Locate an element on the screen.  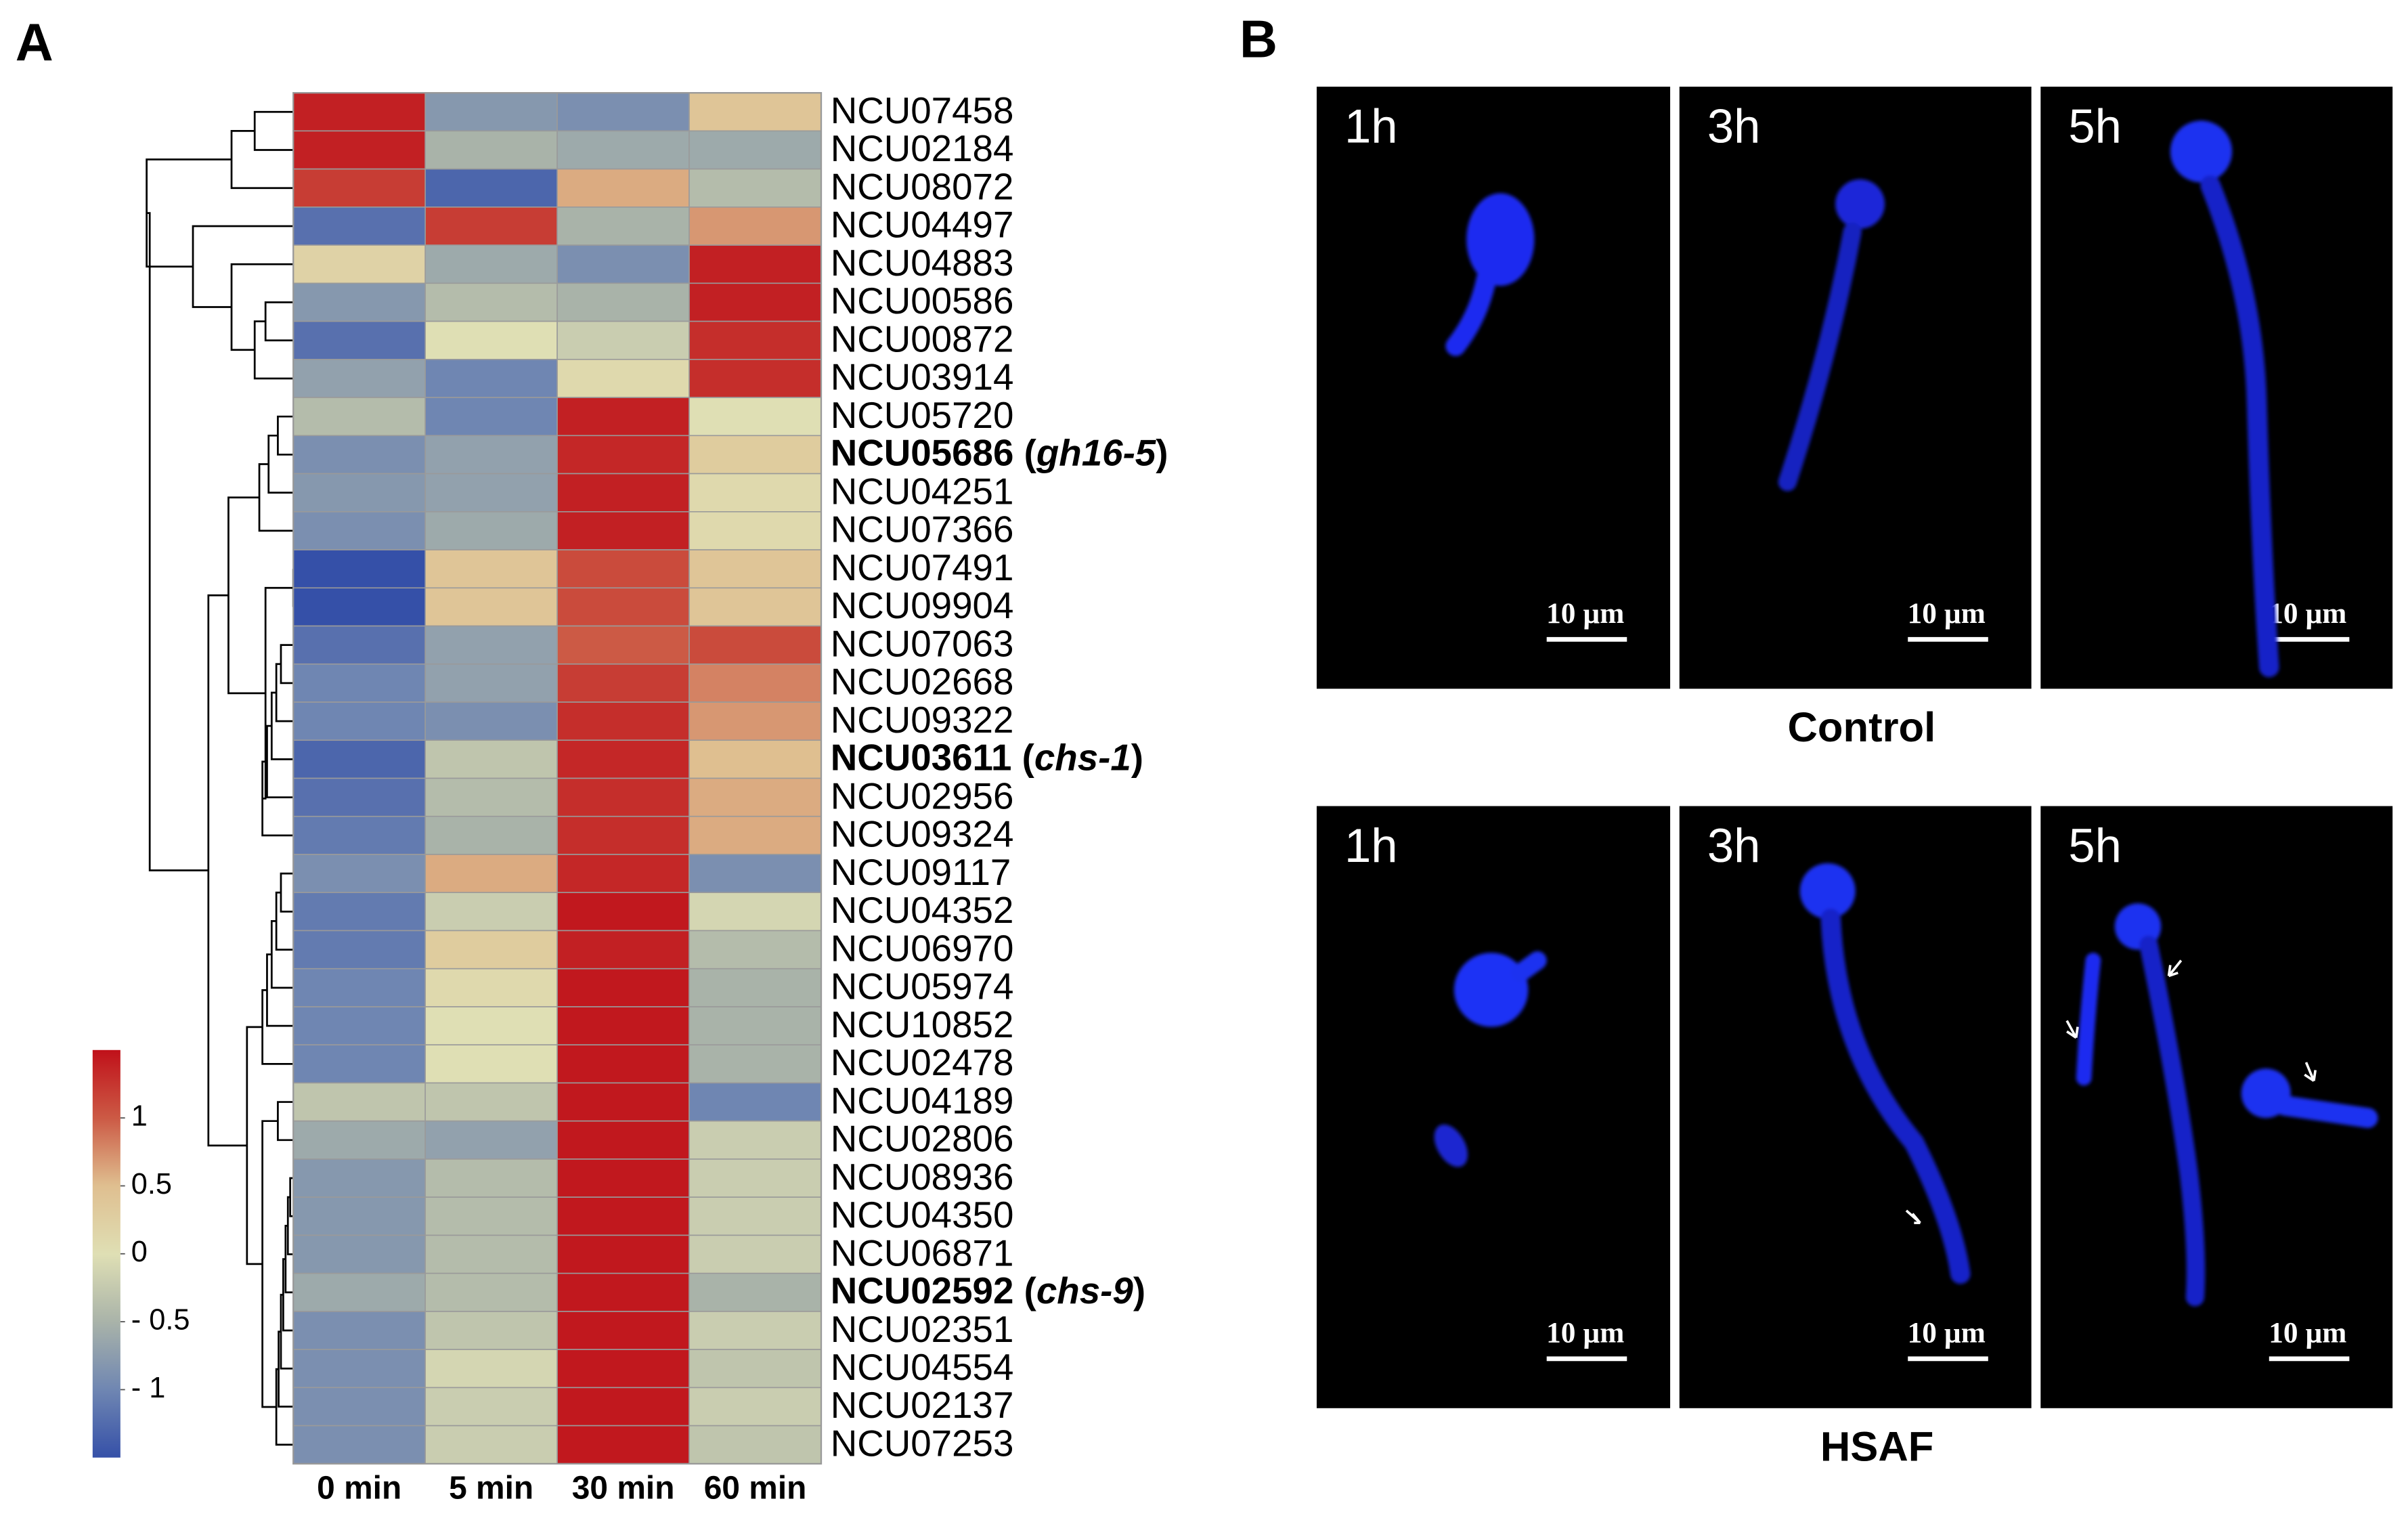
row-label: NCU08936 is located at coordinates (922, 1177).